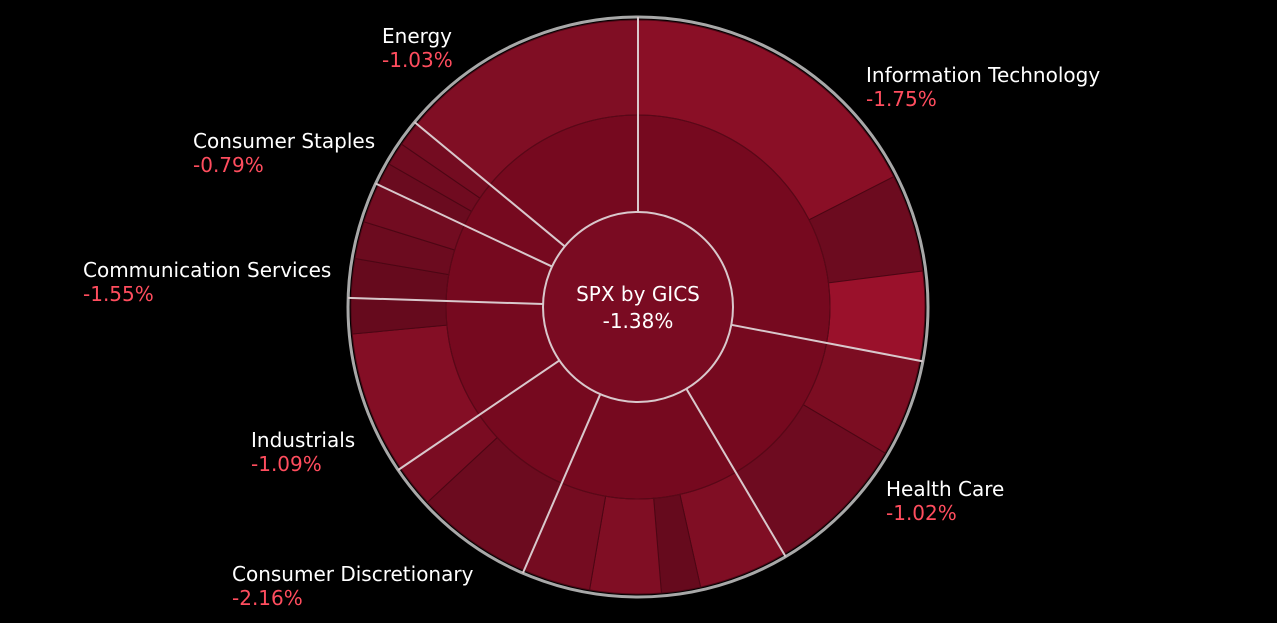  Describe the element at coordinates (417, 36) in the screenshot. I see `sector-name-energy: Energy` at that location.